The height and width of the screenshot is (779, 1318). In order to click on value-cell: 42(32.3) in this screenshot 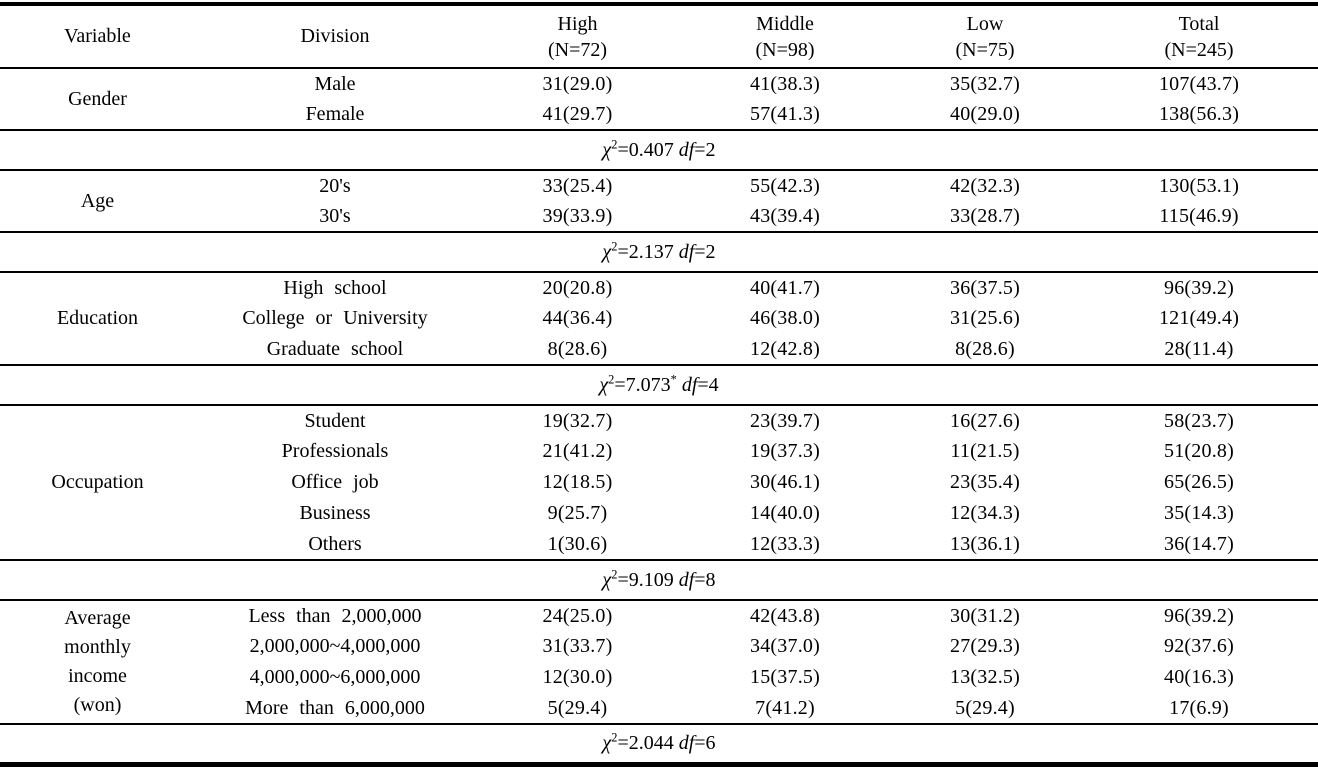, I will do `click(985, 185)`.